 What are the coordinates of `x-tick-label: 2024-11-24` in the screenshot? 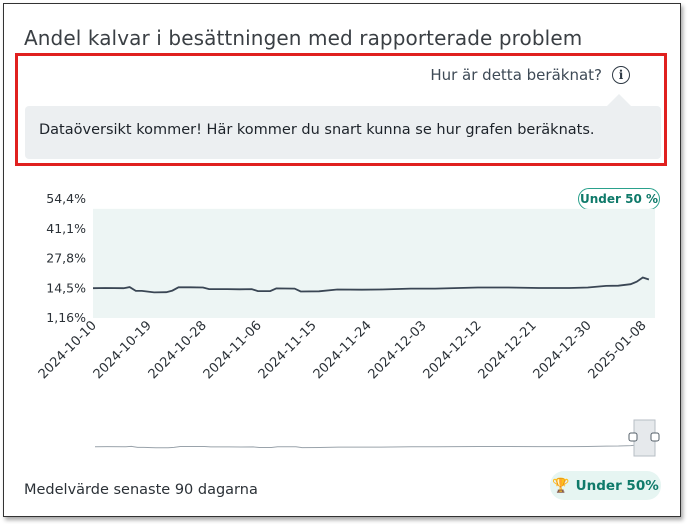 It's located at (343, 350).